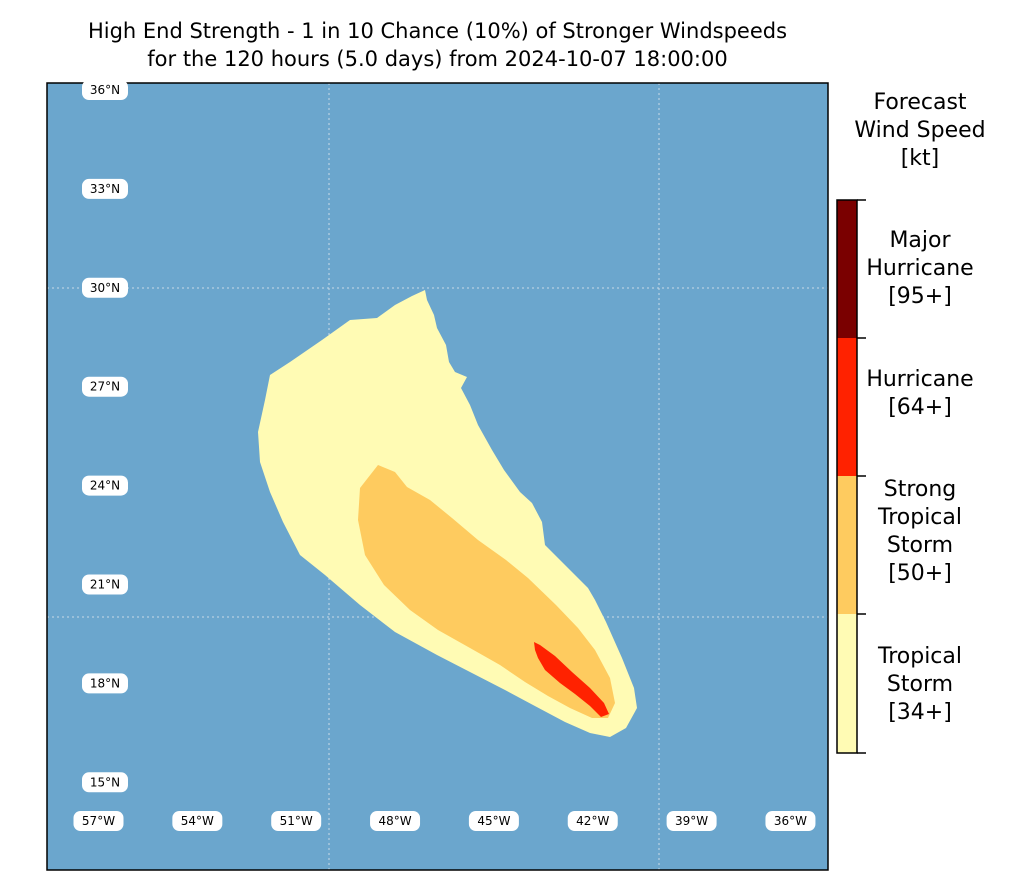 The height and width of the screenshot is (890, 1015). I want to click on longitude-label-text: 39°W, so click(691, 821).